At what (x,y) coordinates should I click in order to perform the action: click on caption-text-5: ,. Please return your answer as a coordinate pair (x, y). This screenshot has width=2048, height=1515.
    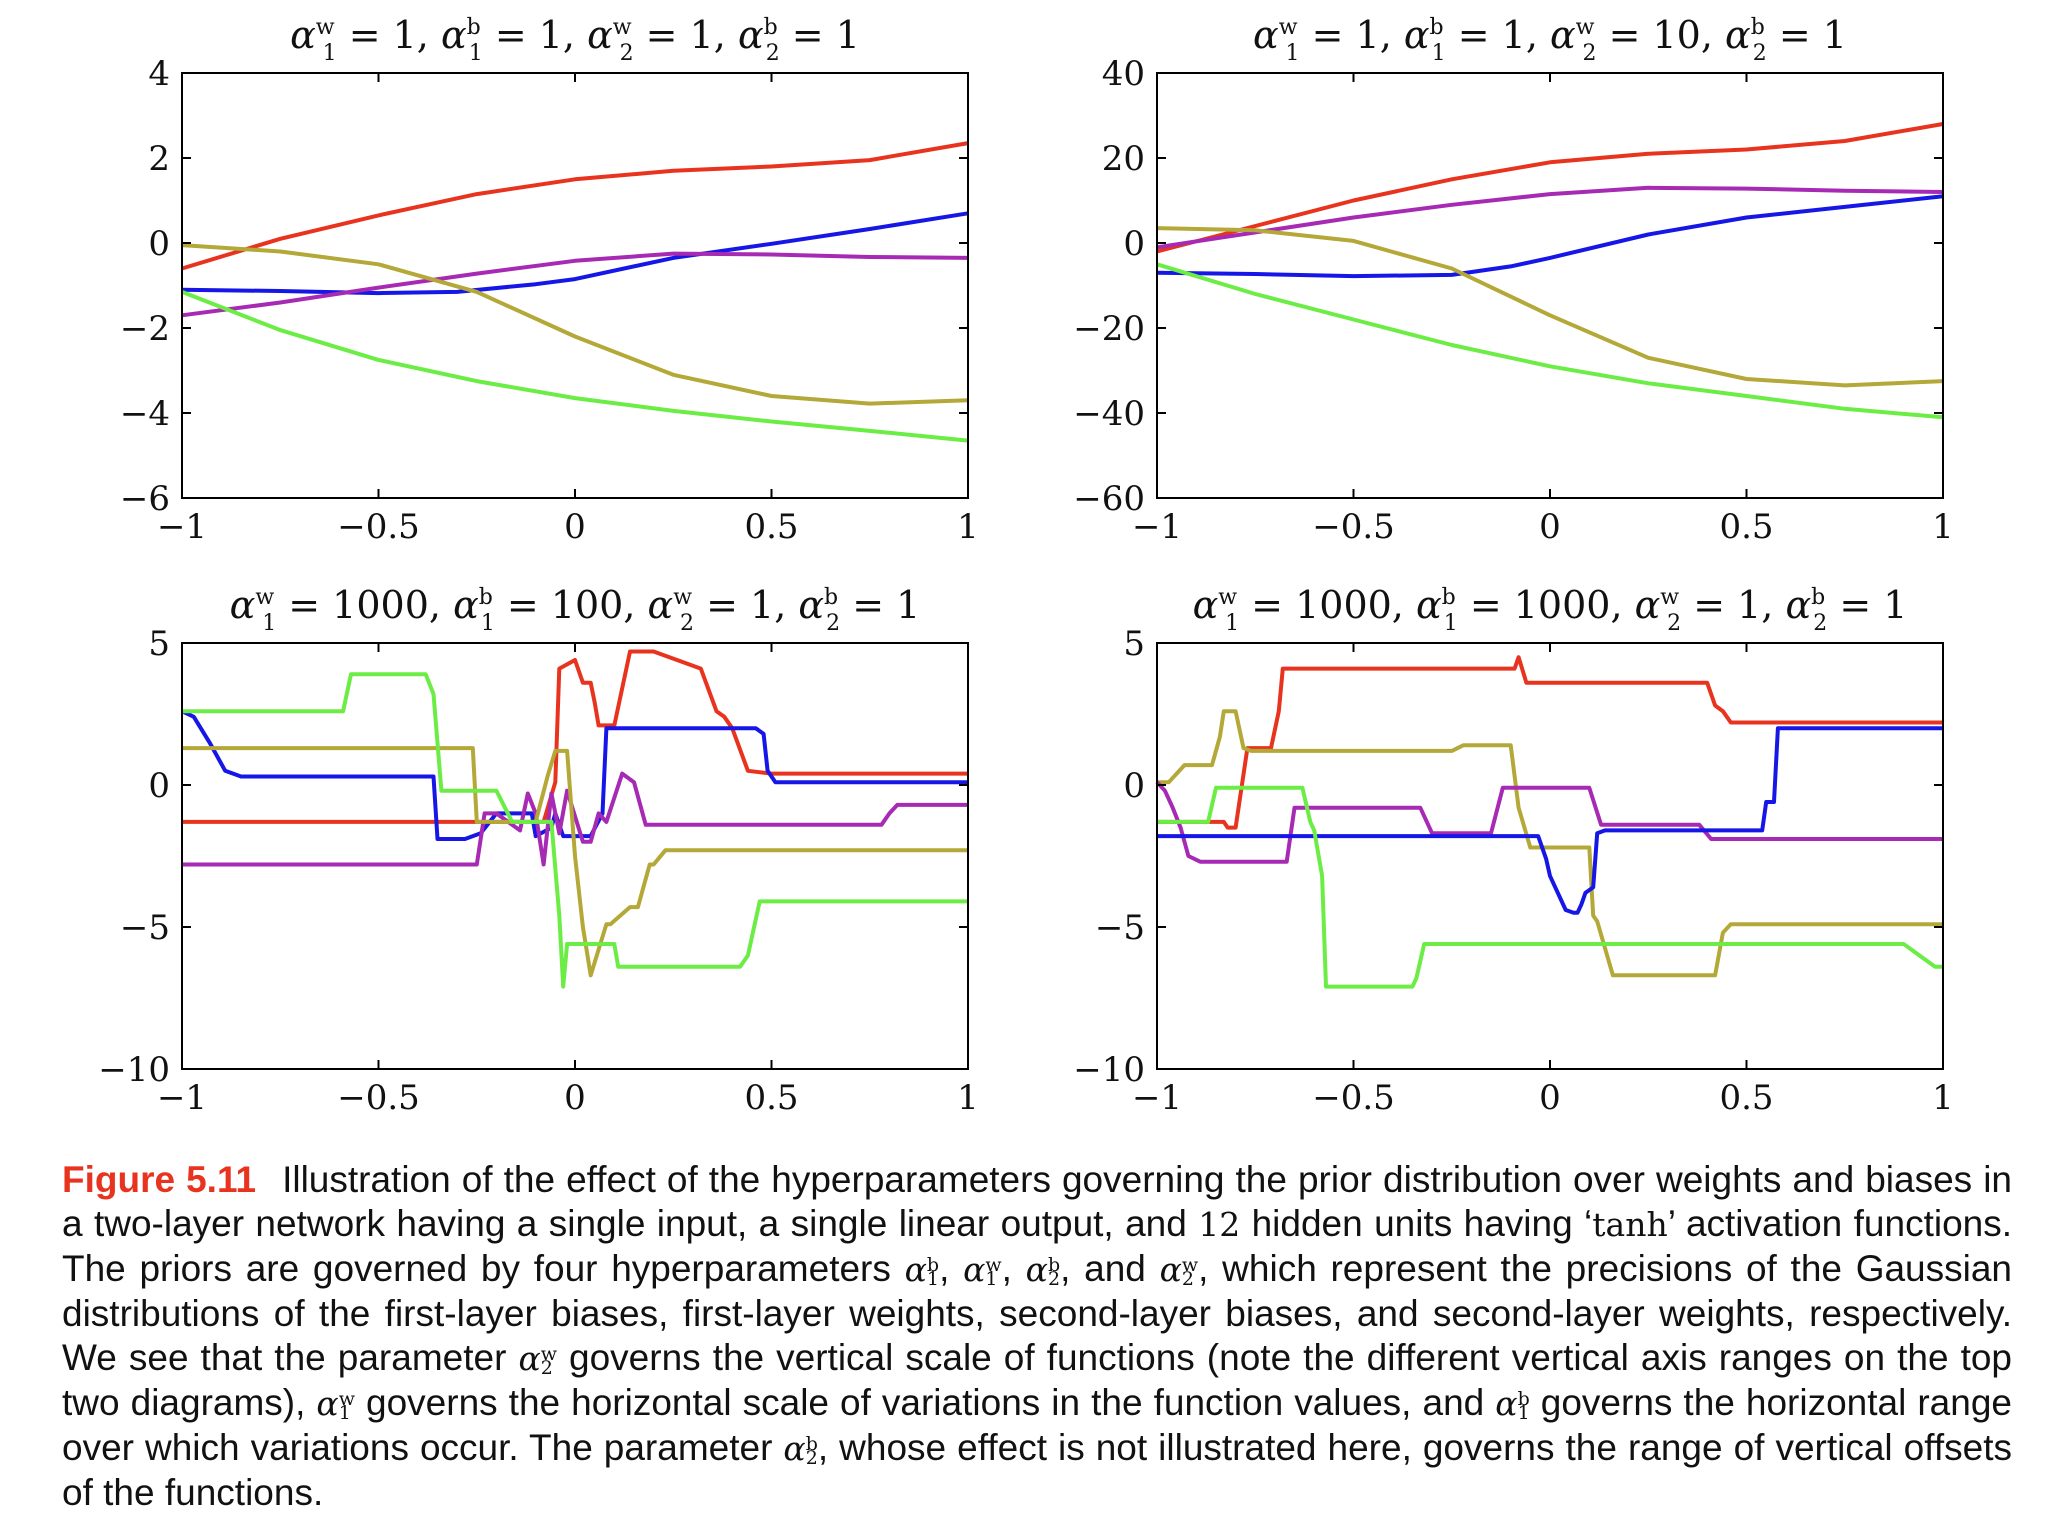
    Looking at the image, I should click on (1013, 1268).